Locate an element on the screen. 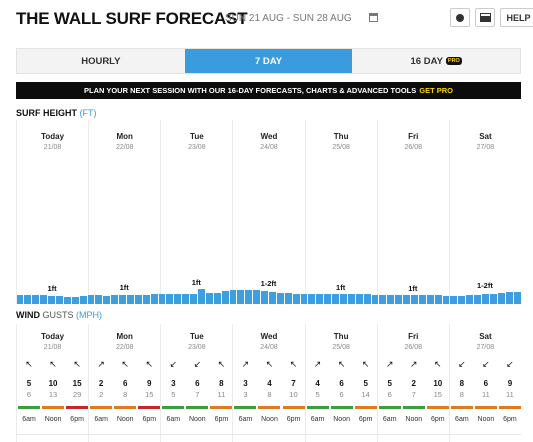 The width and height of the screenshot is (533, 442). tab-7-day: 7 DAY is located at coordinates (268, 61).